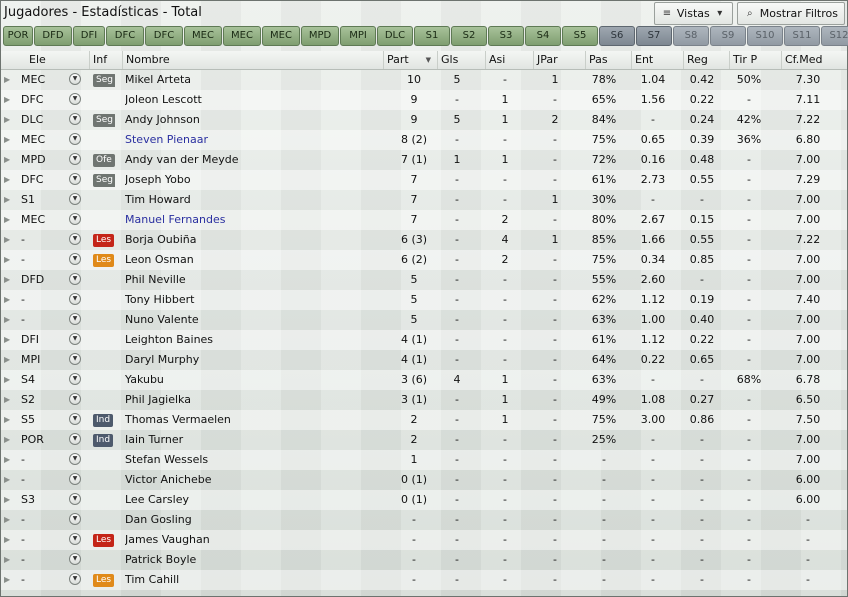  I want to click on table-row: ▶ - ▼ Les Leon Osman 6 (2) - 2 - 75% 0.34 0.85 - 7.00, so click(424, 260).